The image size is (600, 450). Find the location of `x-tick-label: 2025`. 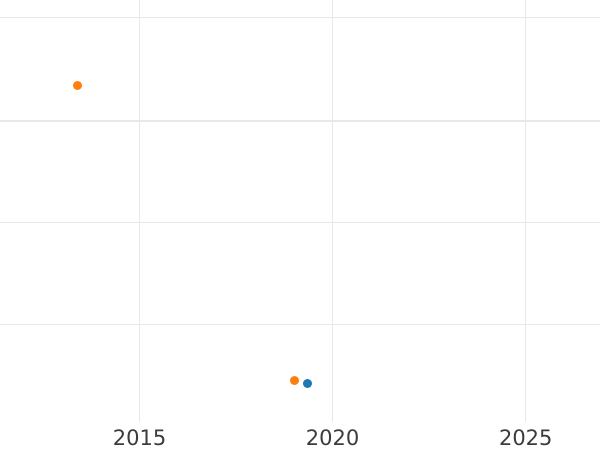

x-tick-label: 2025 is located at coordinates (525, 438).